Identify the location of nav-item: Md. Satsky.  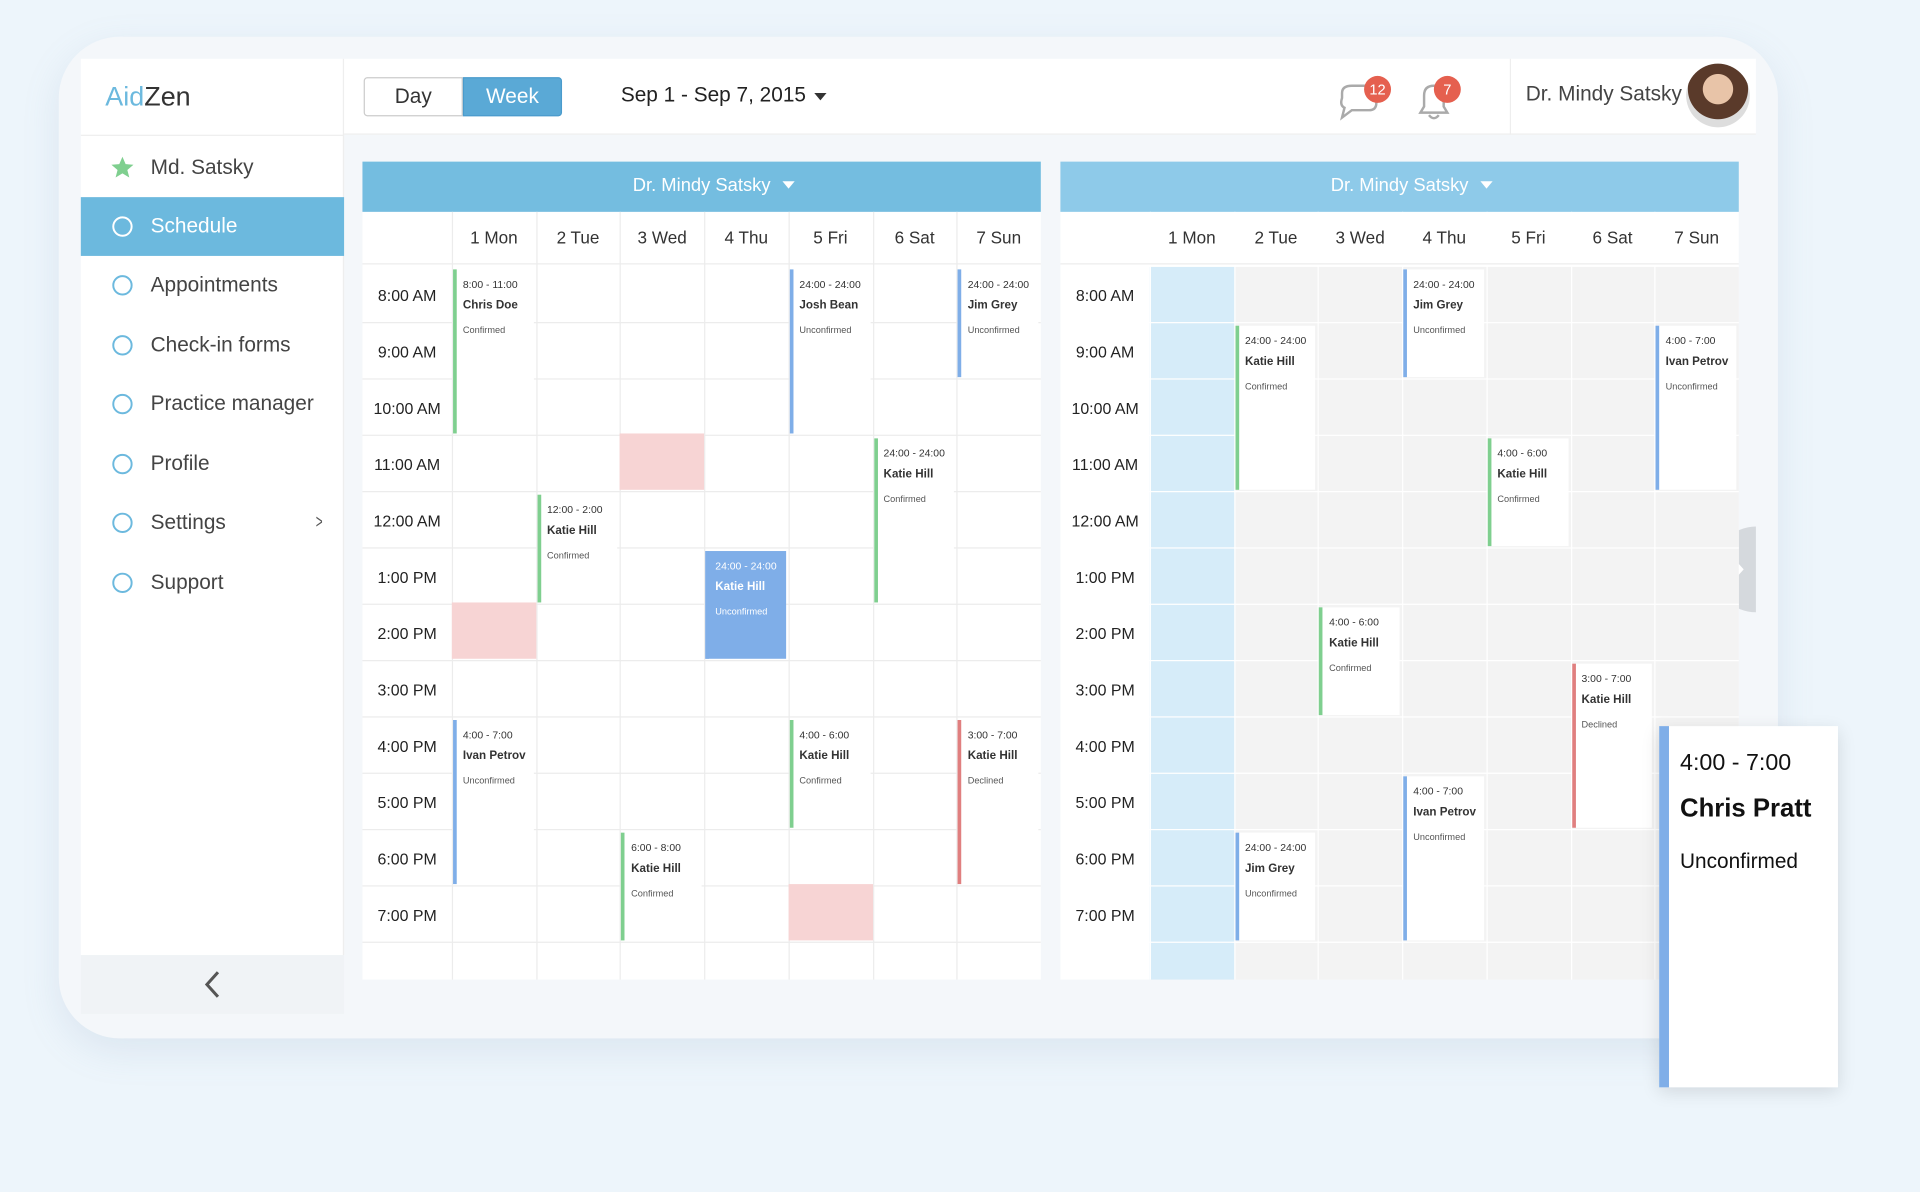
(202, 167).